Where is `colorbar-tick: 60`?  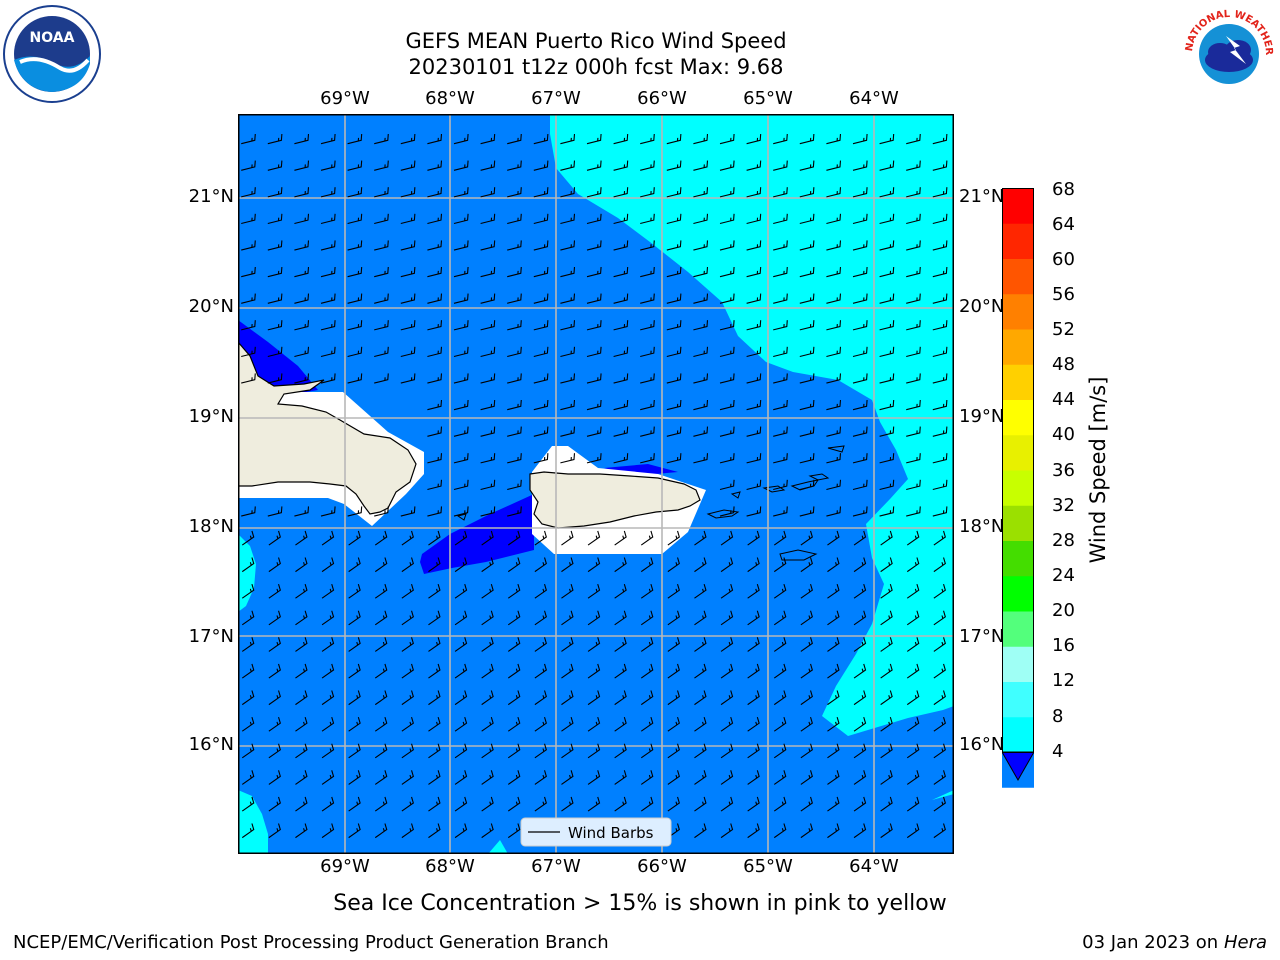
colorbar-tick: 60 is located at coordinates (1063, 259).